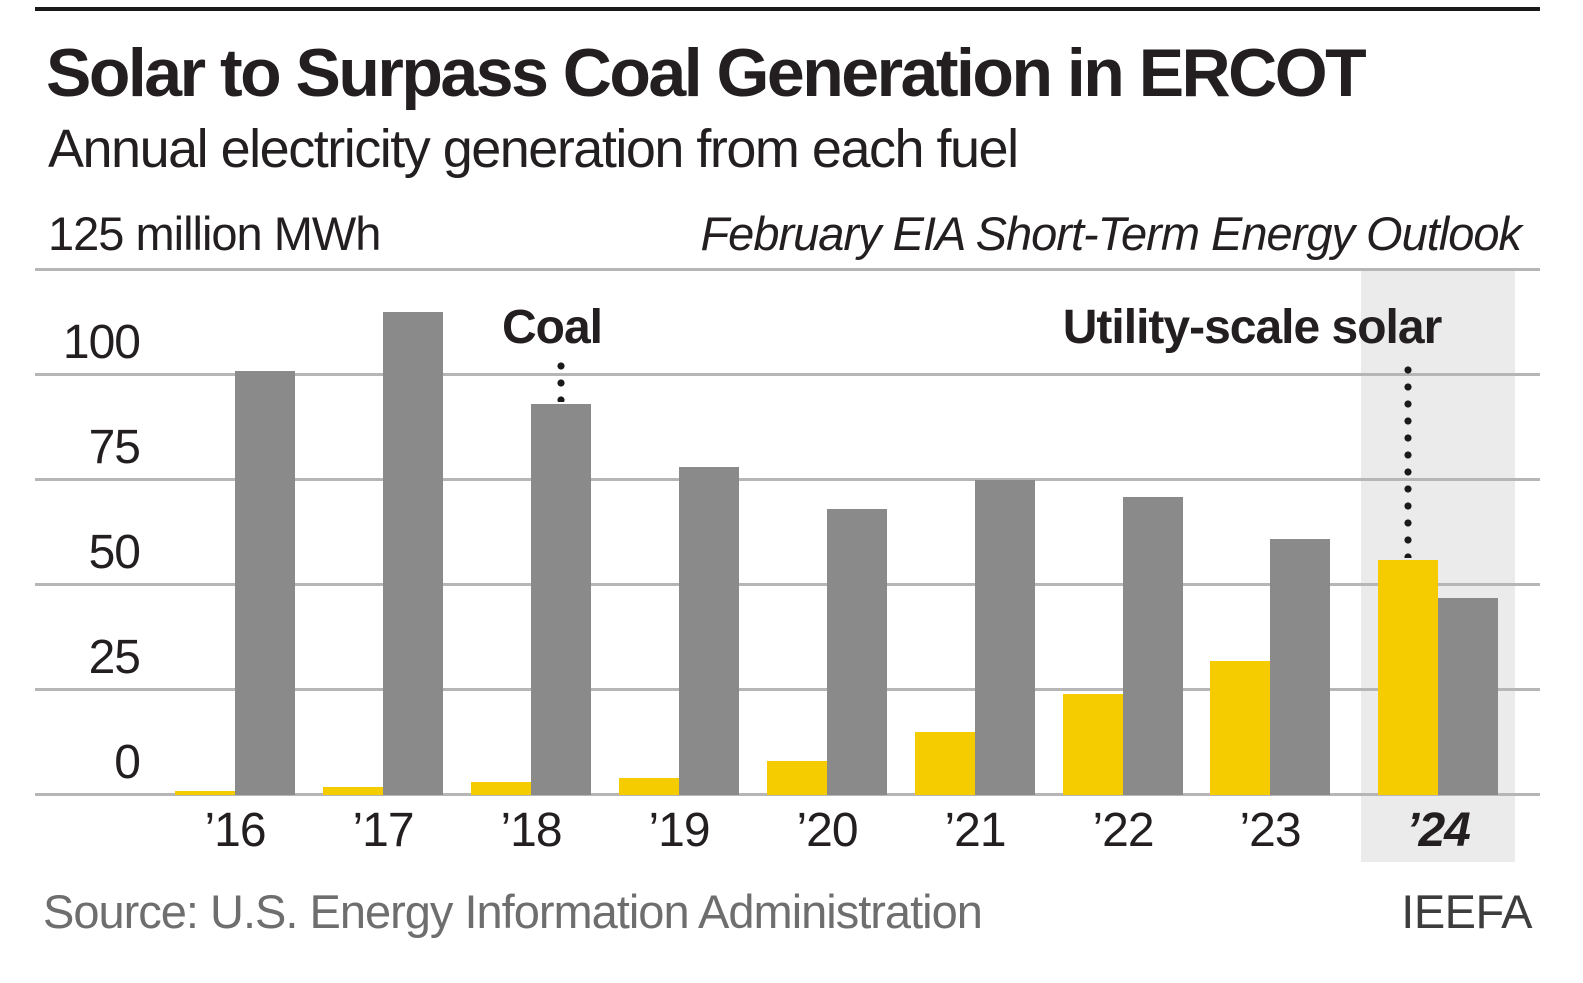 The height and width of the screenshot is (983, 1583). What do you see at coordinates (235, 830) in the screenshot?
I see `x-tick-label-16: ’16` at bounding box center [235, 830].